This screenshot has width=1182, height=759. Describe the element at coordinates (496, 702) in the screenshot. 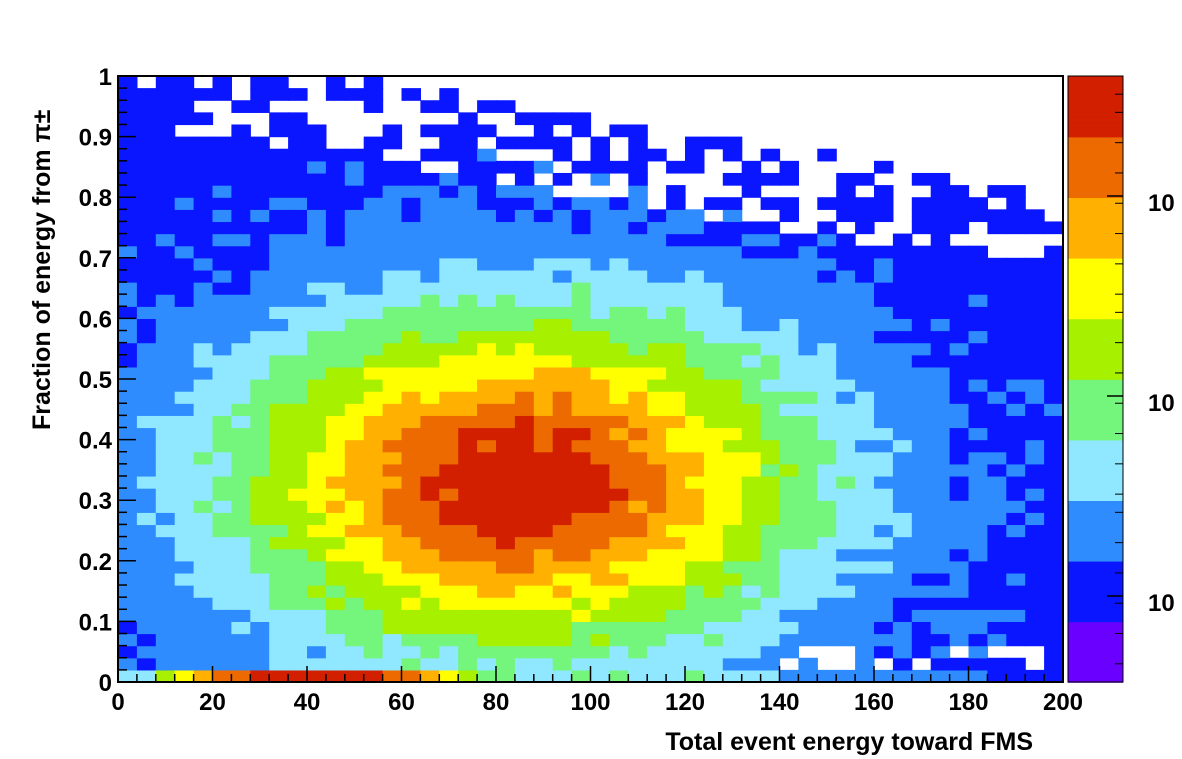

I see `x-tick-label: 80` at that location.